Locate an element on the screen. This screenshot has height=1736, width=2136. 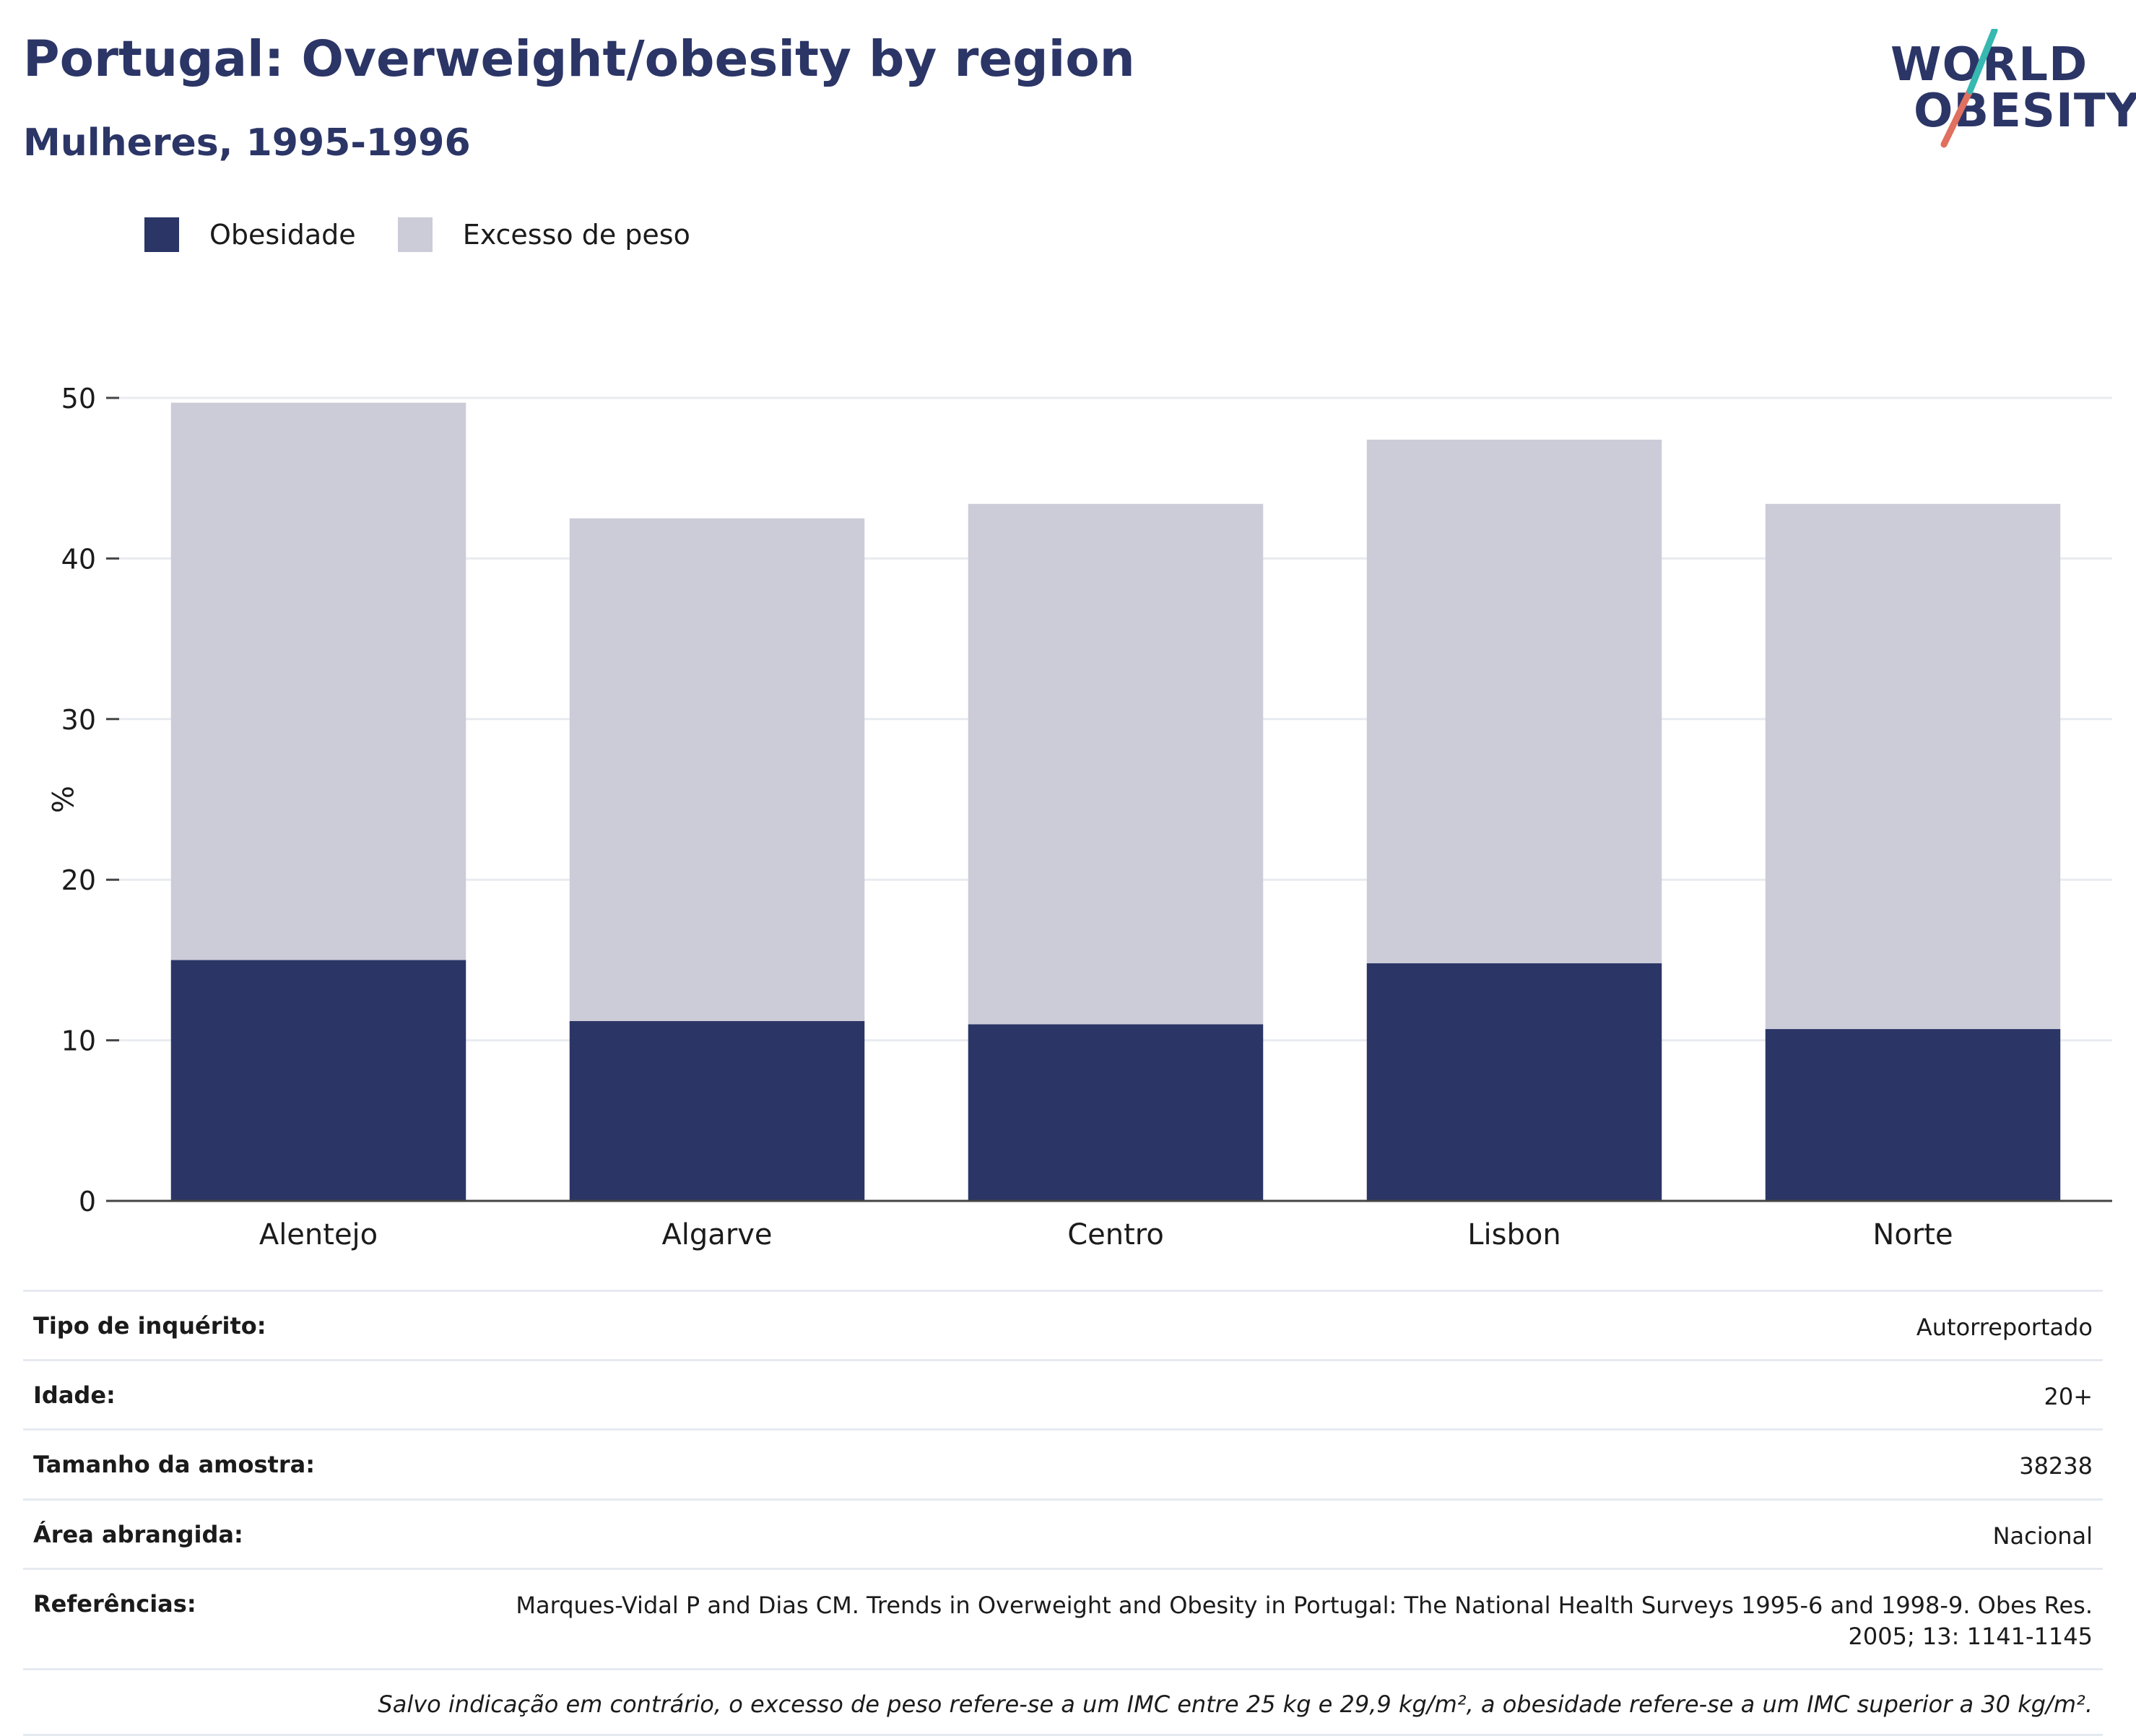
legend: Obesidade Excesso de peso is located at coordinates (438, 235).